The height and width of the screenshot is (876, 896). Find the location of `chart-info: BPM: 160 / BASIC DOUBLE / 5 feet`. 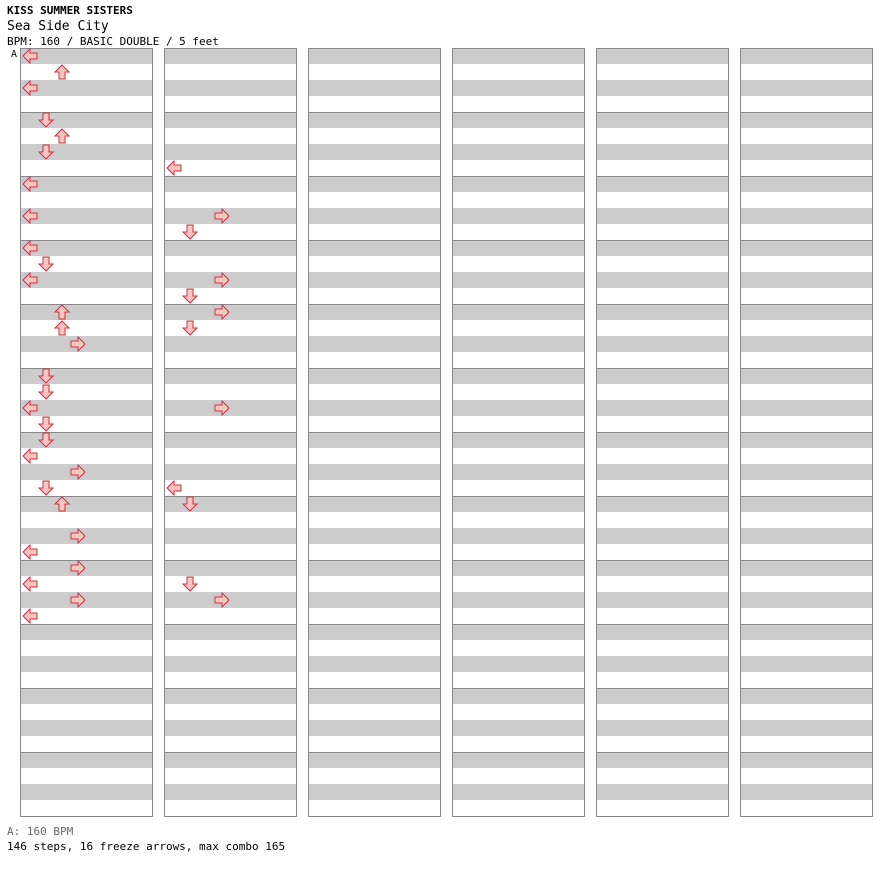

chart-info: BPM: 160 / BASIC DOUBLE / 5 feet is located at coordinates (113, 41).